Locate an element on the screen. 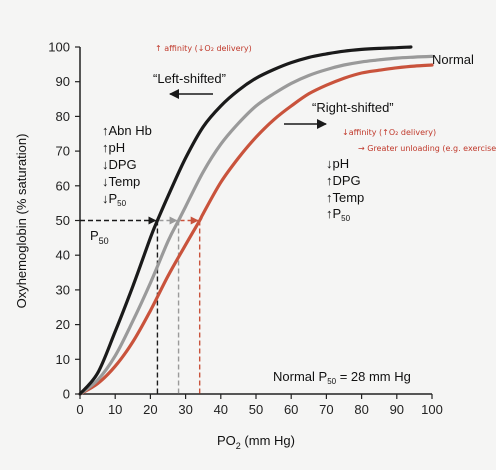 The image size is (496, 470). y-tick-label: 0 is located at coordinates (66, 394).